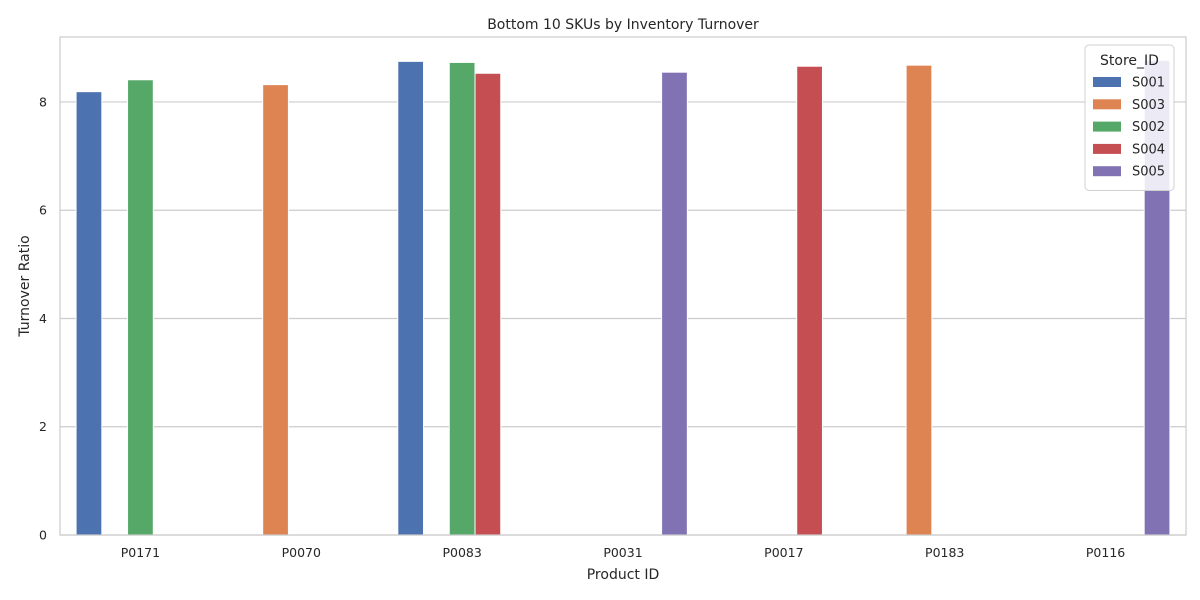  What do you see at coordinates (462, 298) in the screenshot?
I see `bar-s002-p0083` at bounding box center [462, 298].